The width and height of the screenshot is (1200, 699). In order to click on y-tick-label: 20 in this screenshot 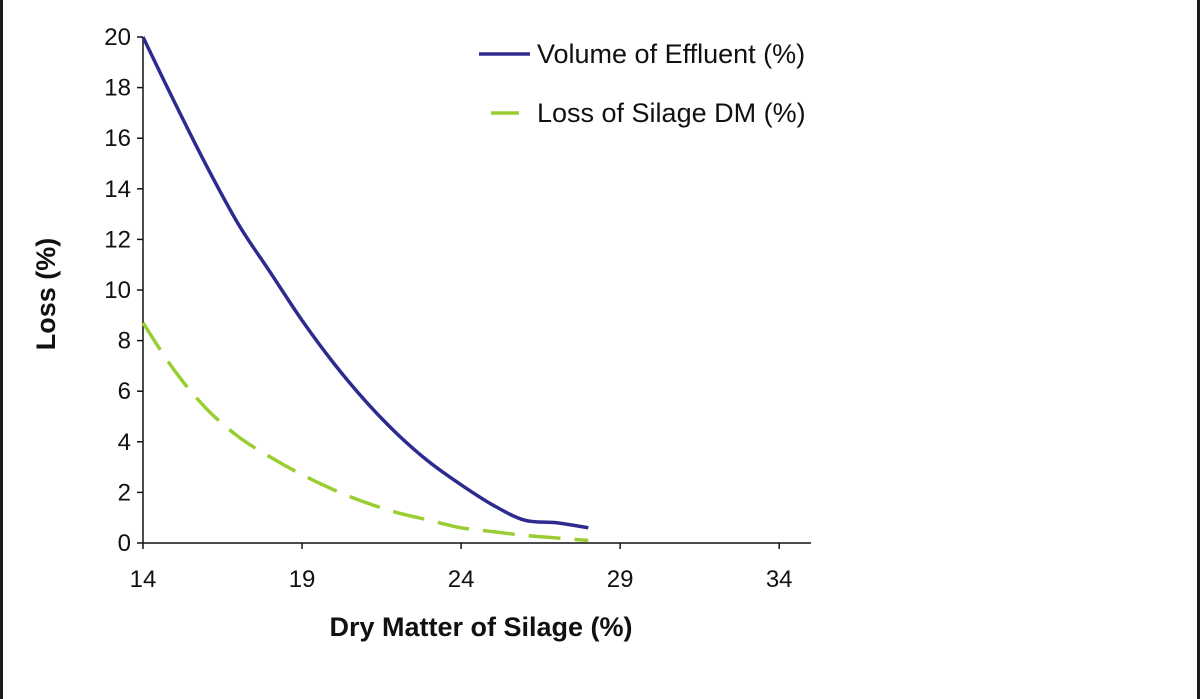, I will do `click(117, 37)`.